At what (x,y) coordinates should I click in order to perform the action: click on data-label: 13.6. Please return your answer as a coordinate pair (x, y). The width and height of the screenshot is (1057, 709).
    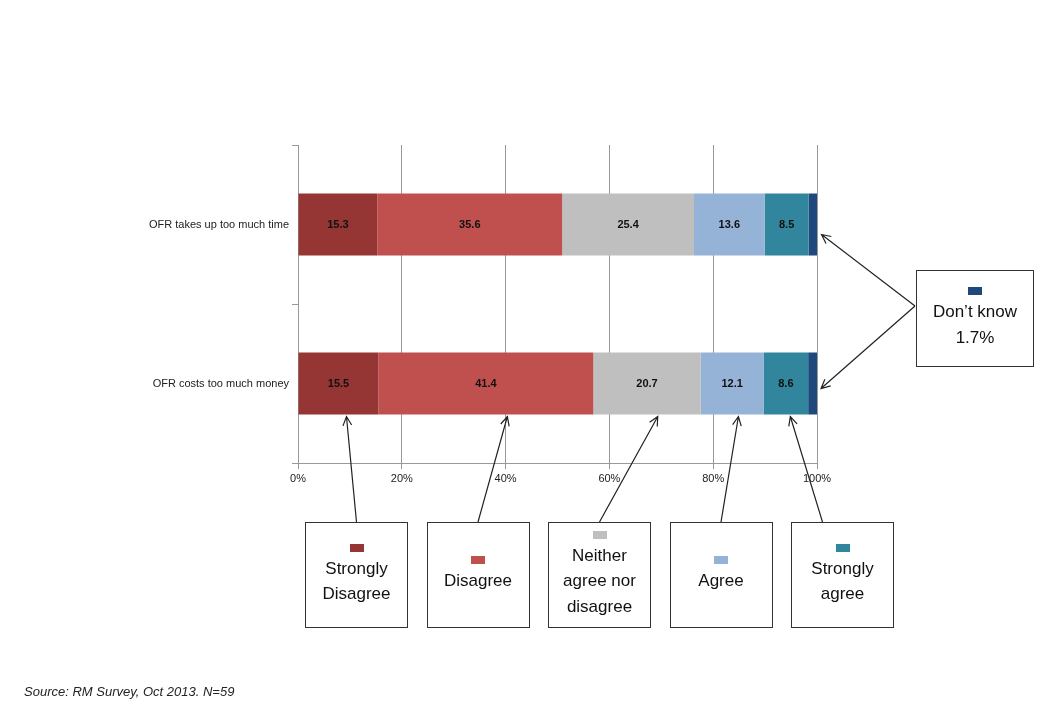
    Looking at the image, I should click on (729, 223).